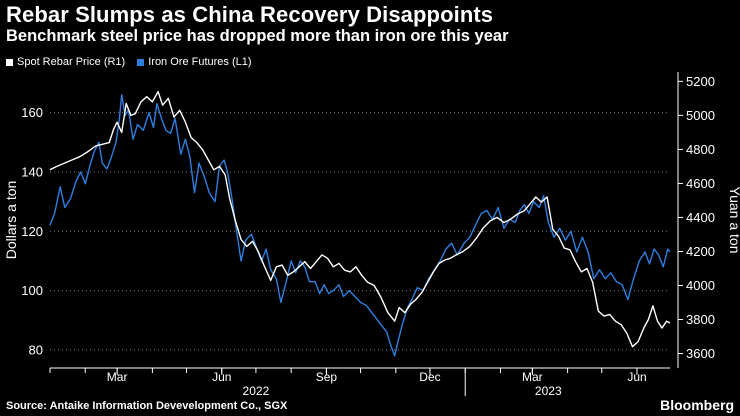 The height and width of the screenshot is (416, 740). What do you see at coordinates (32, 290) in the screenshot?
I see `left-tick-label: 100` at bounding box center [32, 290].